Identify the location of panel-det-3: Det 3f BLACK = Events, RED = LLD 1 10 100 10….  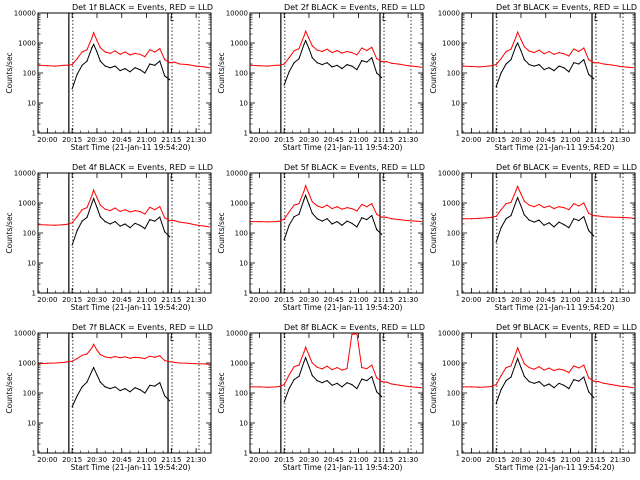
(533, 77).